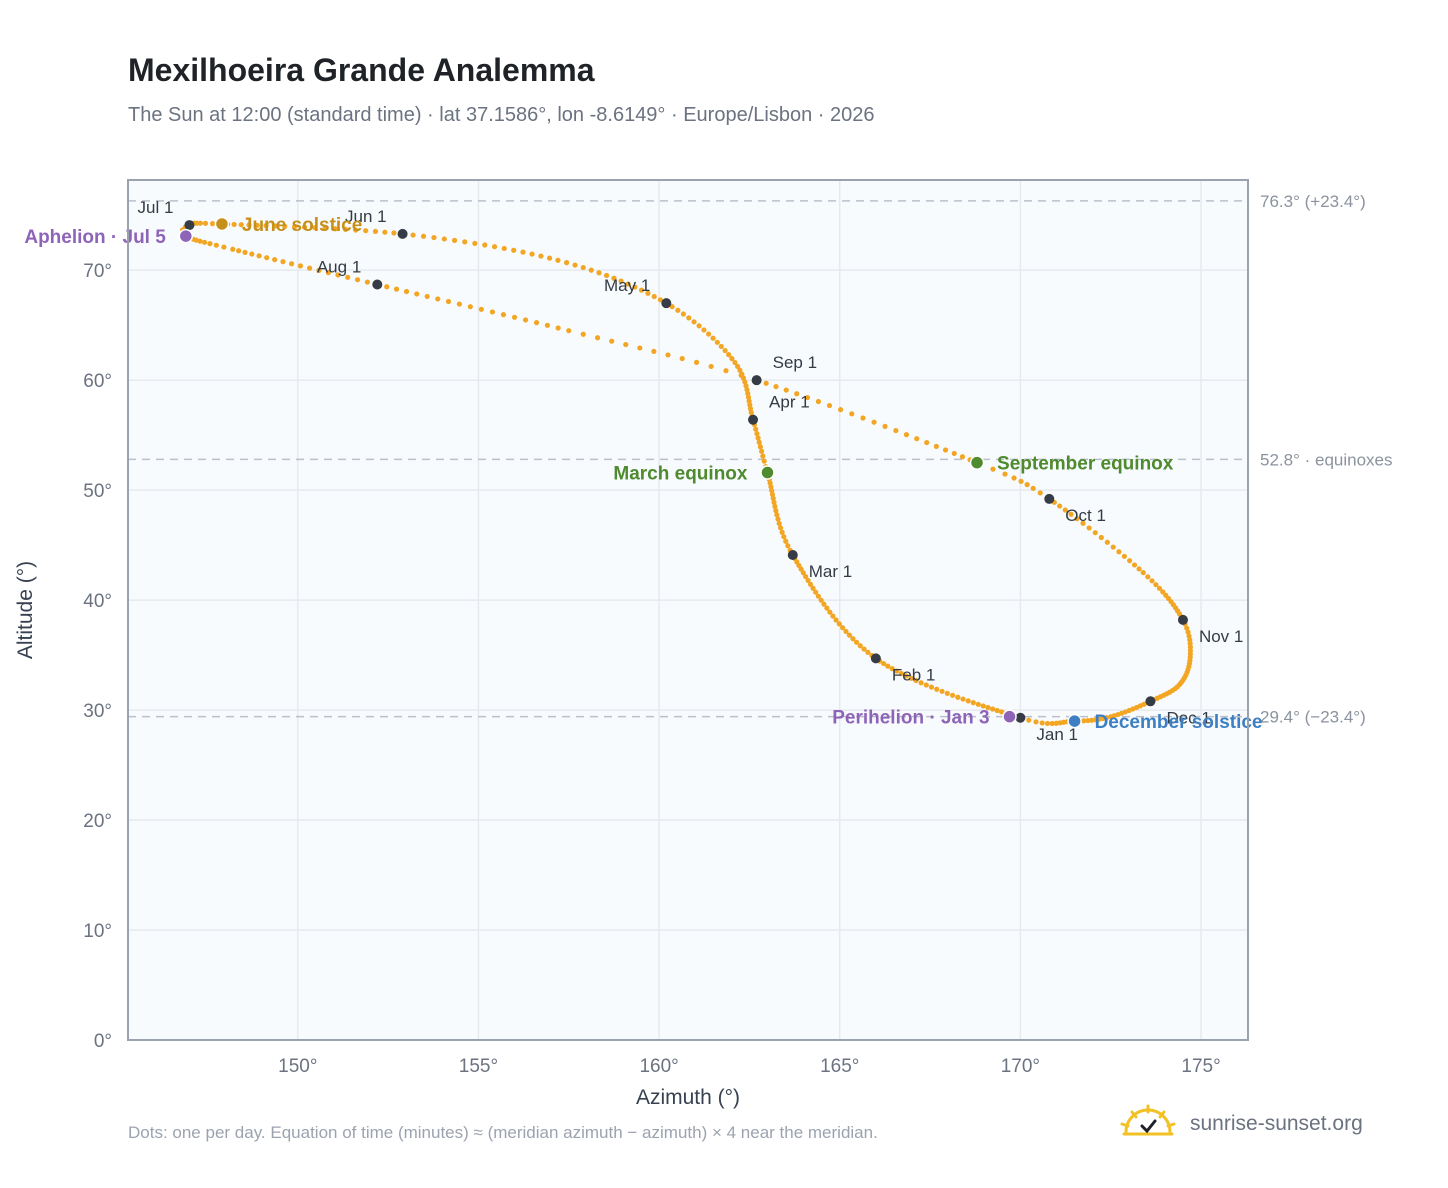 Image resolution: width=1448 pixels, height=1188 pixels. I want to click on y-tick-label: 70°, so click(97, 271).